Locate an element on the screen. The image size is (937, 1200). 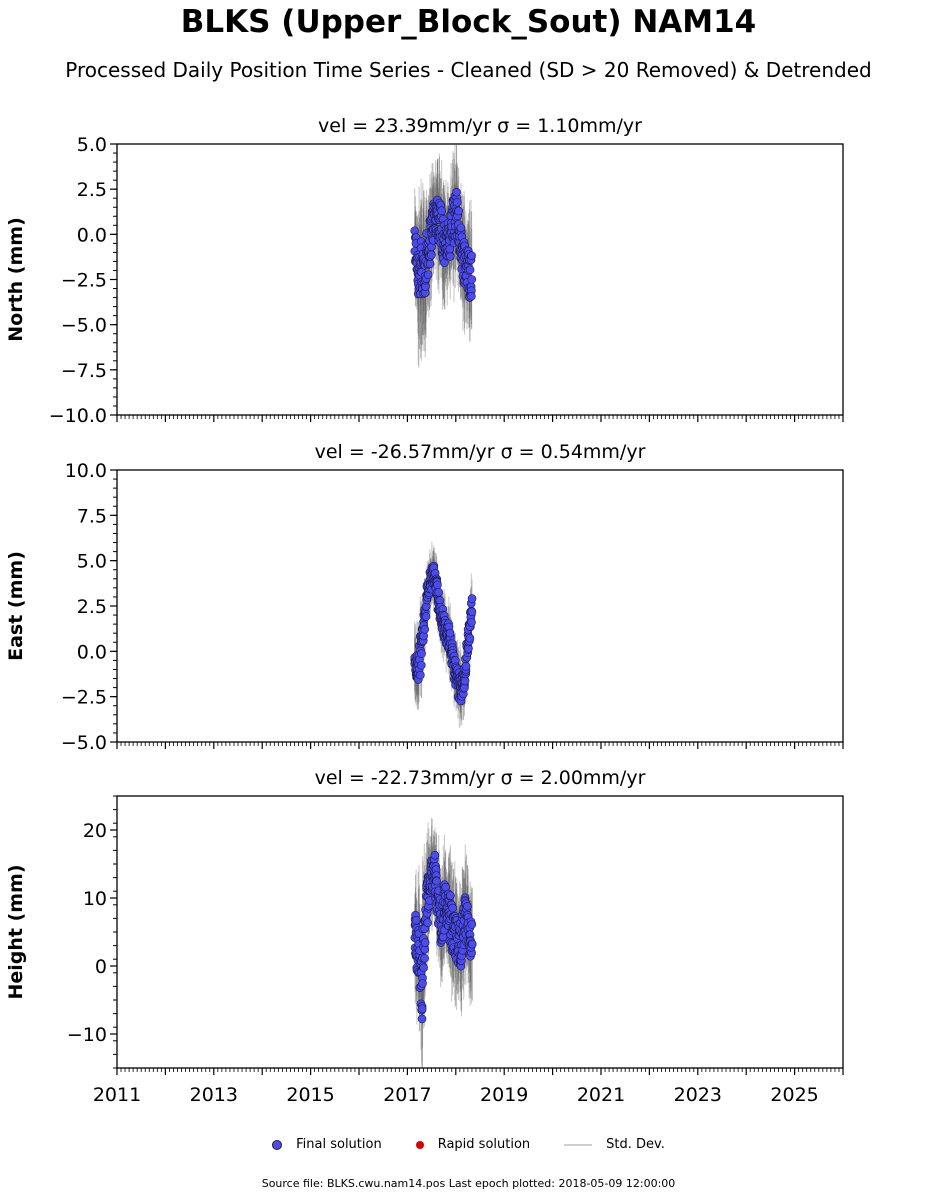
final-solution-marker-icon is located at coordinates (277, 1144).